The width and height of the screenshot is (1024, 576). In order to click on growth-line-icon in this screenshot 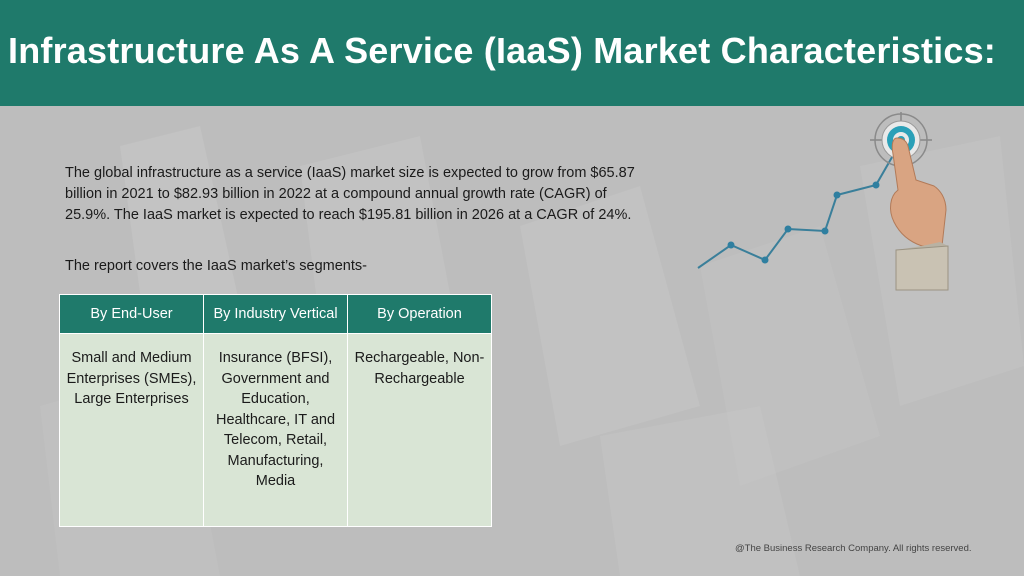, I will do `click(796, 210)`.